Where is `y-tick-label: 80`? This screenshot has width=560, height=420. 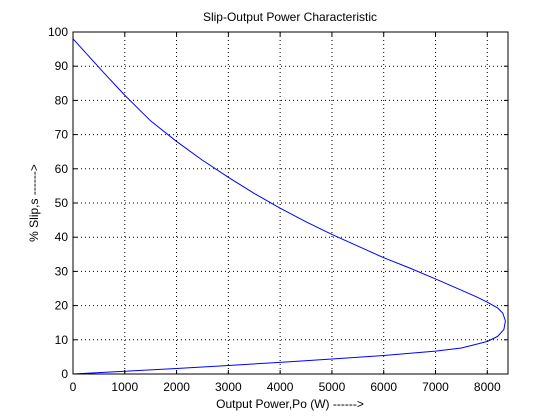 y-tick-label: 80 is located at coordinates (62, 100).